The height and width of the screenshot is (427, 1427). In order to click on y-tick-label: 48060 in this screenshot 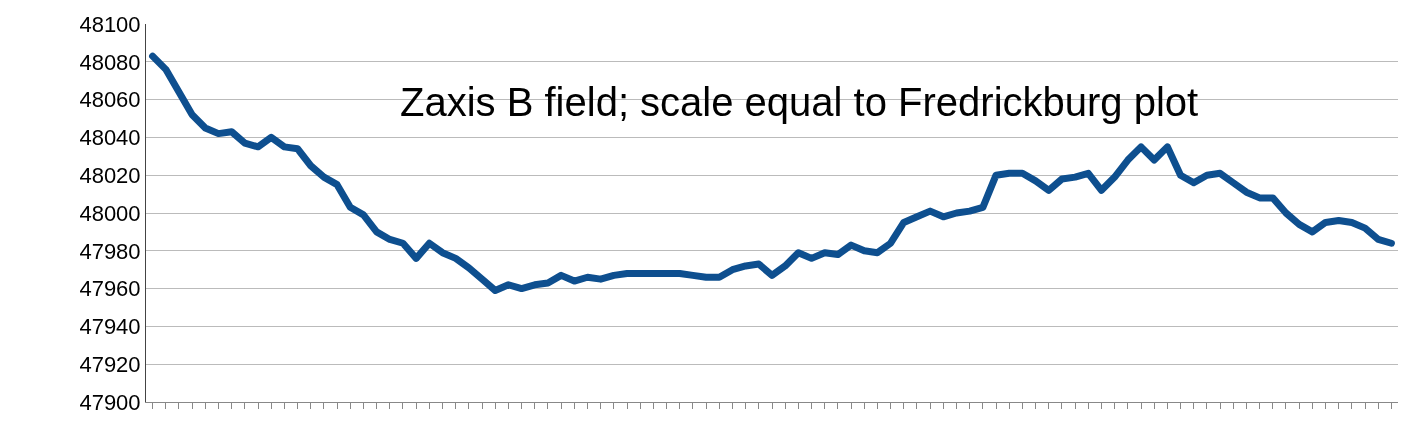, I will do `click(110, 100)`.